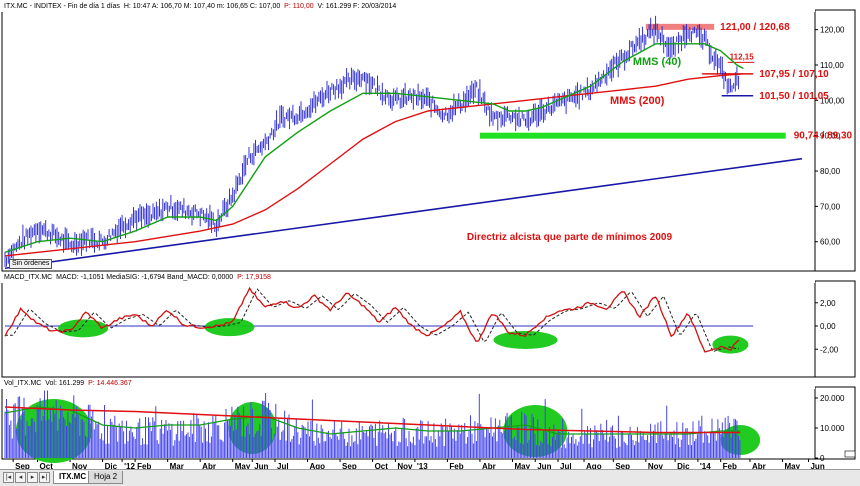  I want to click on next-sheet-button: ▸, so click(32, 477).